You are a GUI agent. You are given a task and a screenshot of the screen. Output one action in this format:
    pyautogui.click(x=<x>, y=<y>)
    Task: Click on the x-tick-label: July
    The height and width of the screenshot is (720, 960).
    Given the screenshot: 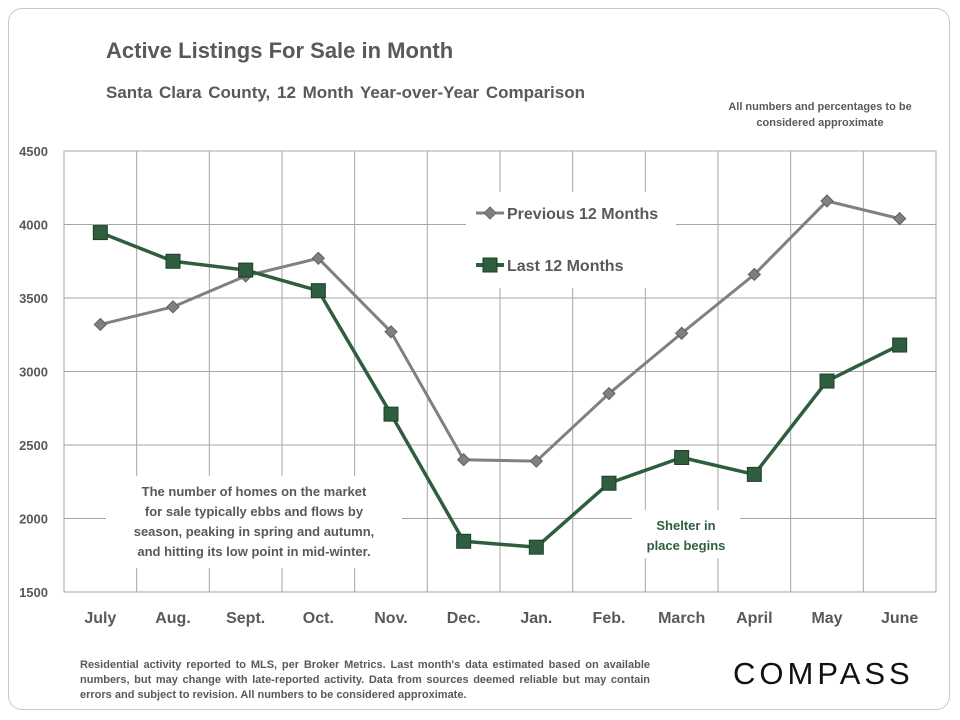 What is the action you would take?
    pyautogui.click(x=100, y=618)
    